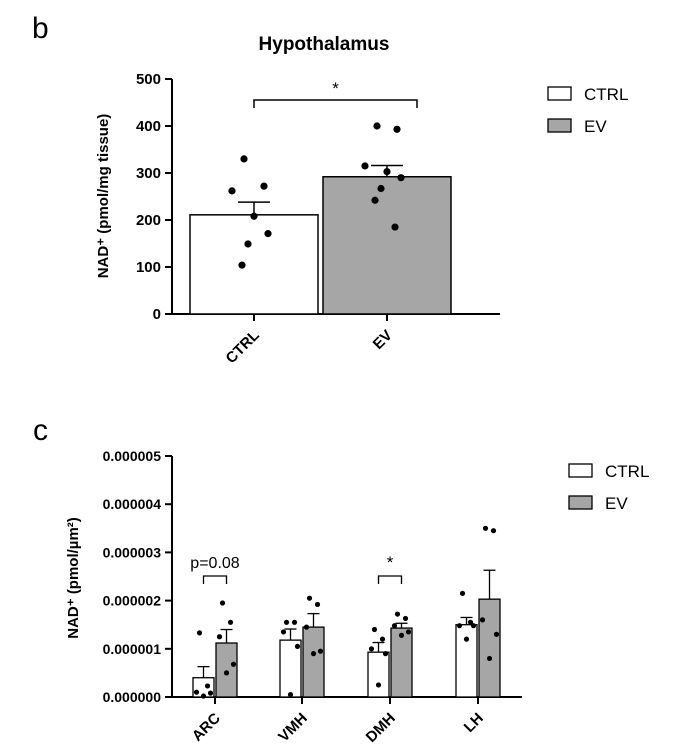 This screenshot has height=753, width=674. I want to click on chart-c-y-tick-label: 0.000004, so click(132, 504).